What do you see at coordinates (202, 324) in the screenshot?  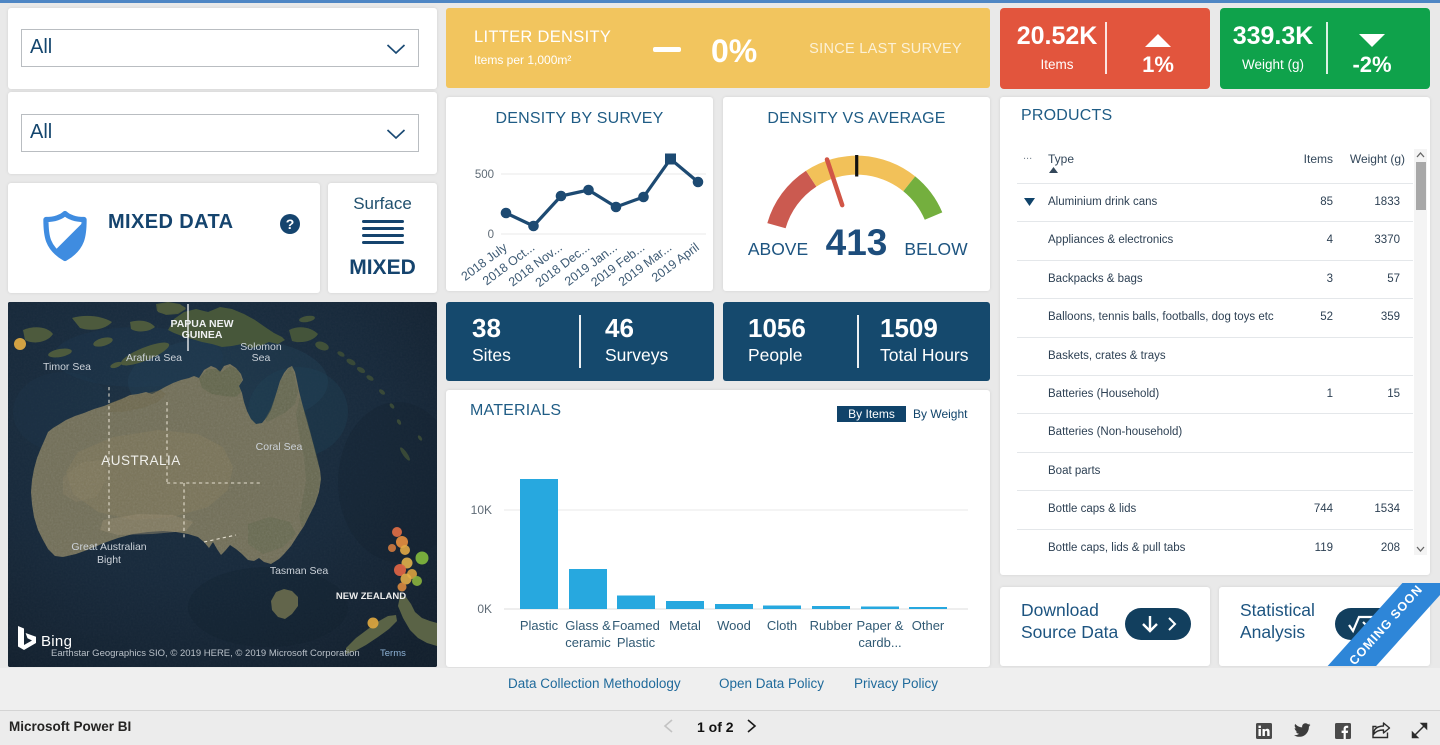 I see `svg-text: PAPUA NEW` at bounding box center [202, 324].